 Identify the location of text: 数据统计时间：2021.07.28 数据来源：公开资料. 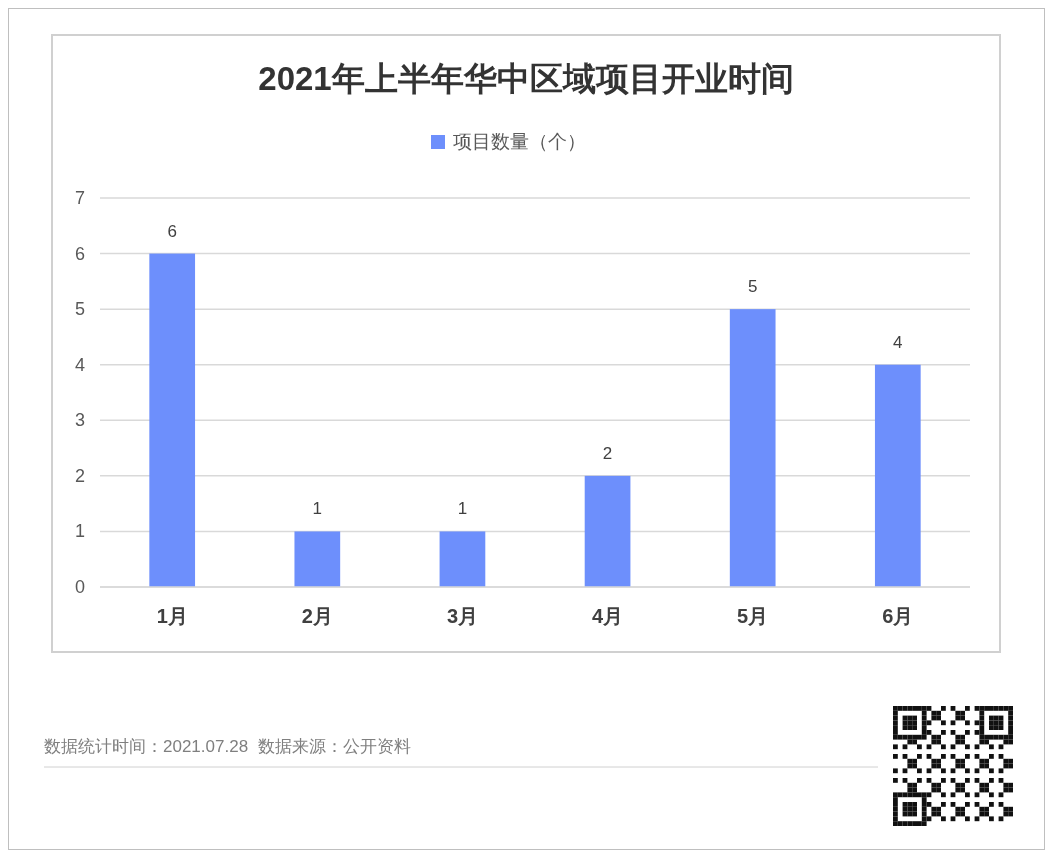
(227, 746).